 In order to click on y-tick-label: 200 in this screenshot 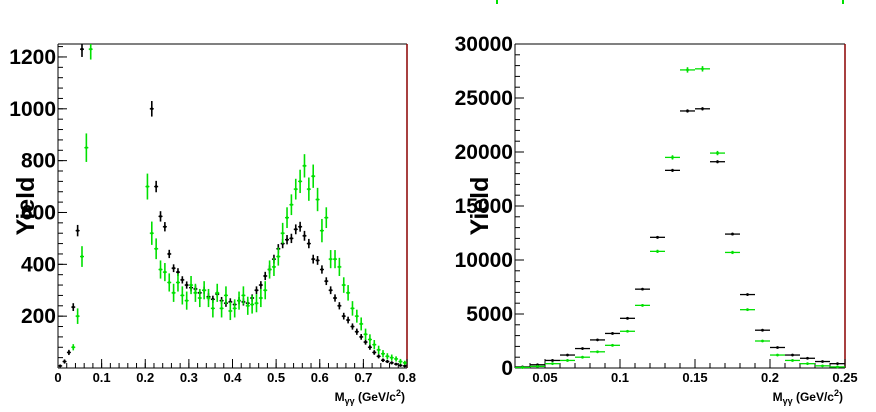, I will do `click(38, 316)`.